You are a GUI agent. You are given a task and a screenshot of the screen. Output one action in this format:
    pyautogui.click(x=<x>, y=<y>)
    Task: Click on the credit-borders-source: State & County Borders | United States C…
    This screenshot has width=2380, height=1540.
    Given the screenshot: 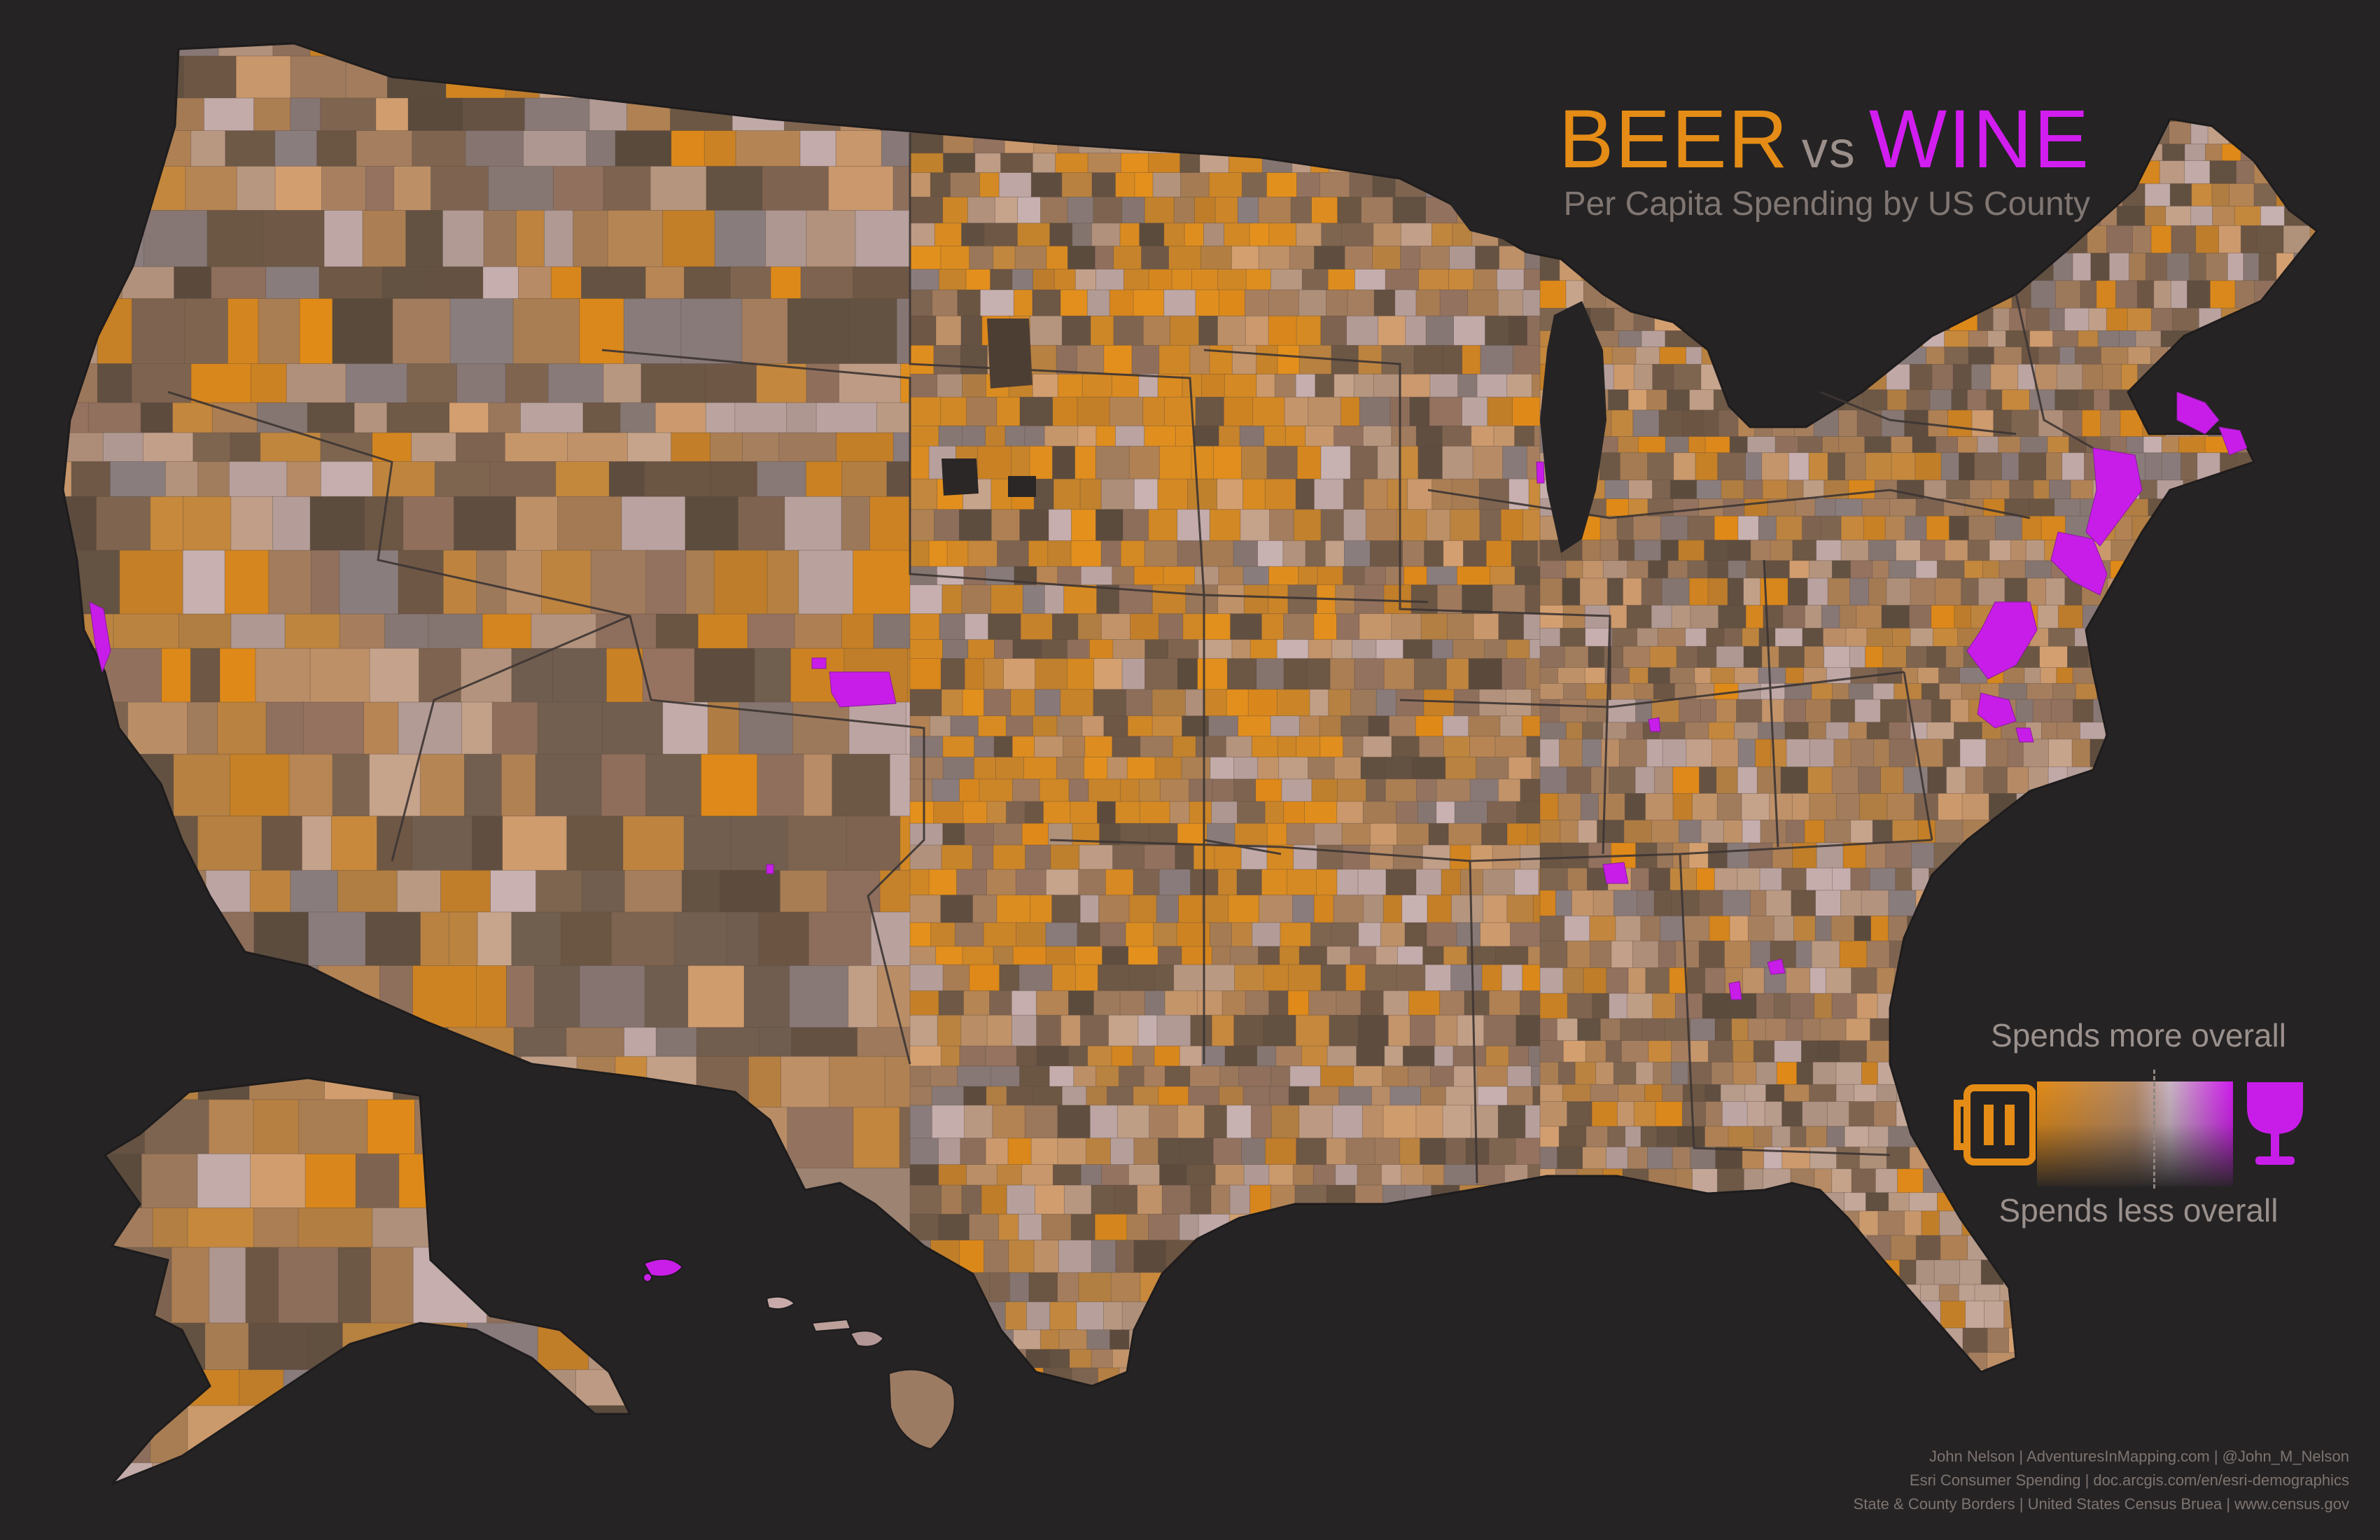 What is the action you would take?
    pyautogui.click(x=2101, y=1504)
    